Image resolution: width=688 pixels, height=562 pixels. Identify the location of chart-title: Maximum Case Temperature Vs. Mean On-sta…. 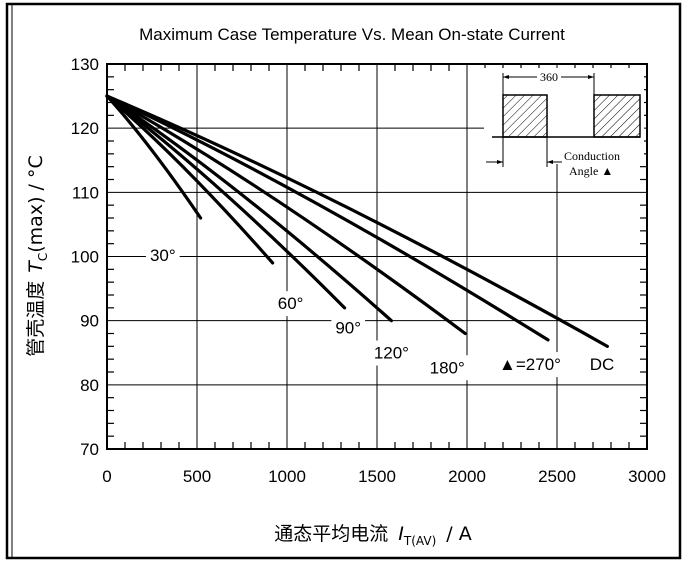
(352, 34).